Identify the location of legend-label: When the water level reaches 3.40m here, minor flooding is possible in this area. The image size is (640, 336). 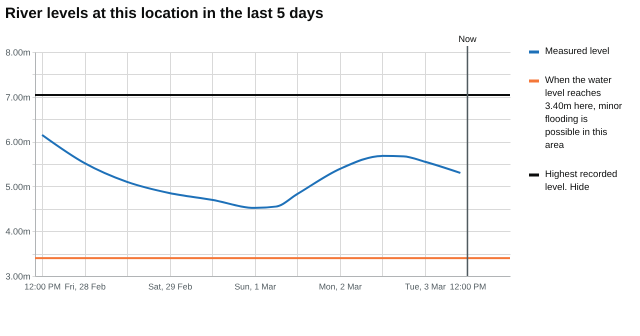
(583, 113).